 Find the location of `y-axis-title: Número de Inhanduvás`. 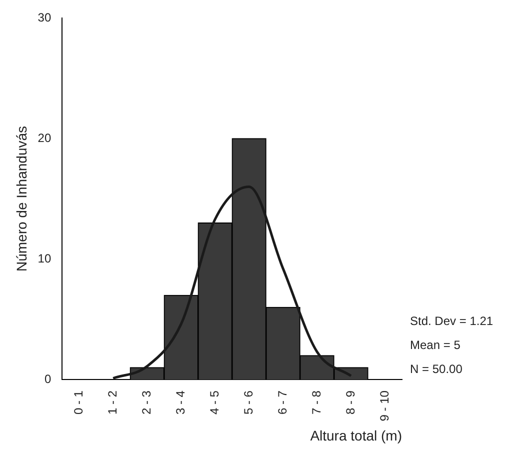

y-axis-title: Número de Inhanduvás is located at coordinates (21, 199).